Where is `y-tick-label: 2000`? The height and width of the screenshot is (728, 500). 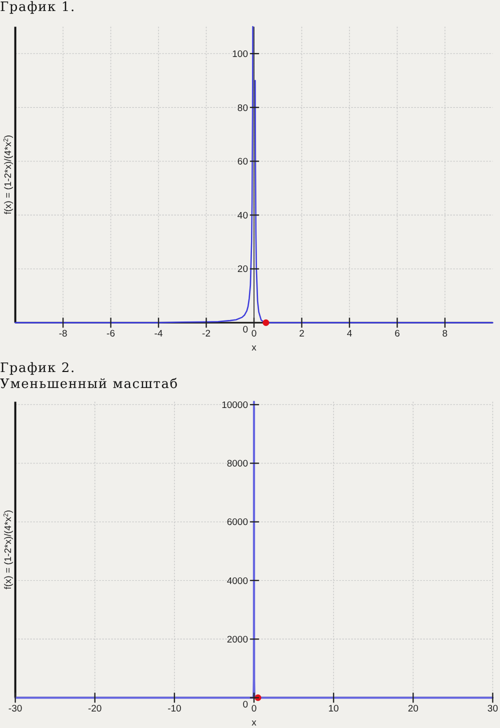
y-tick-label: 2000 is located at coordinates (237, 640).